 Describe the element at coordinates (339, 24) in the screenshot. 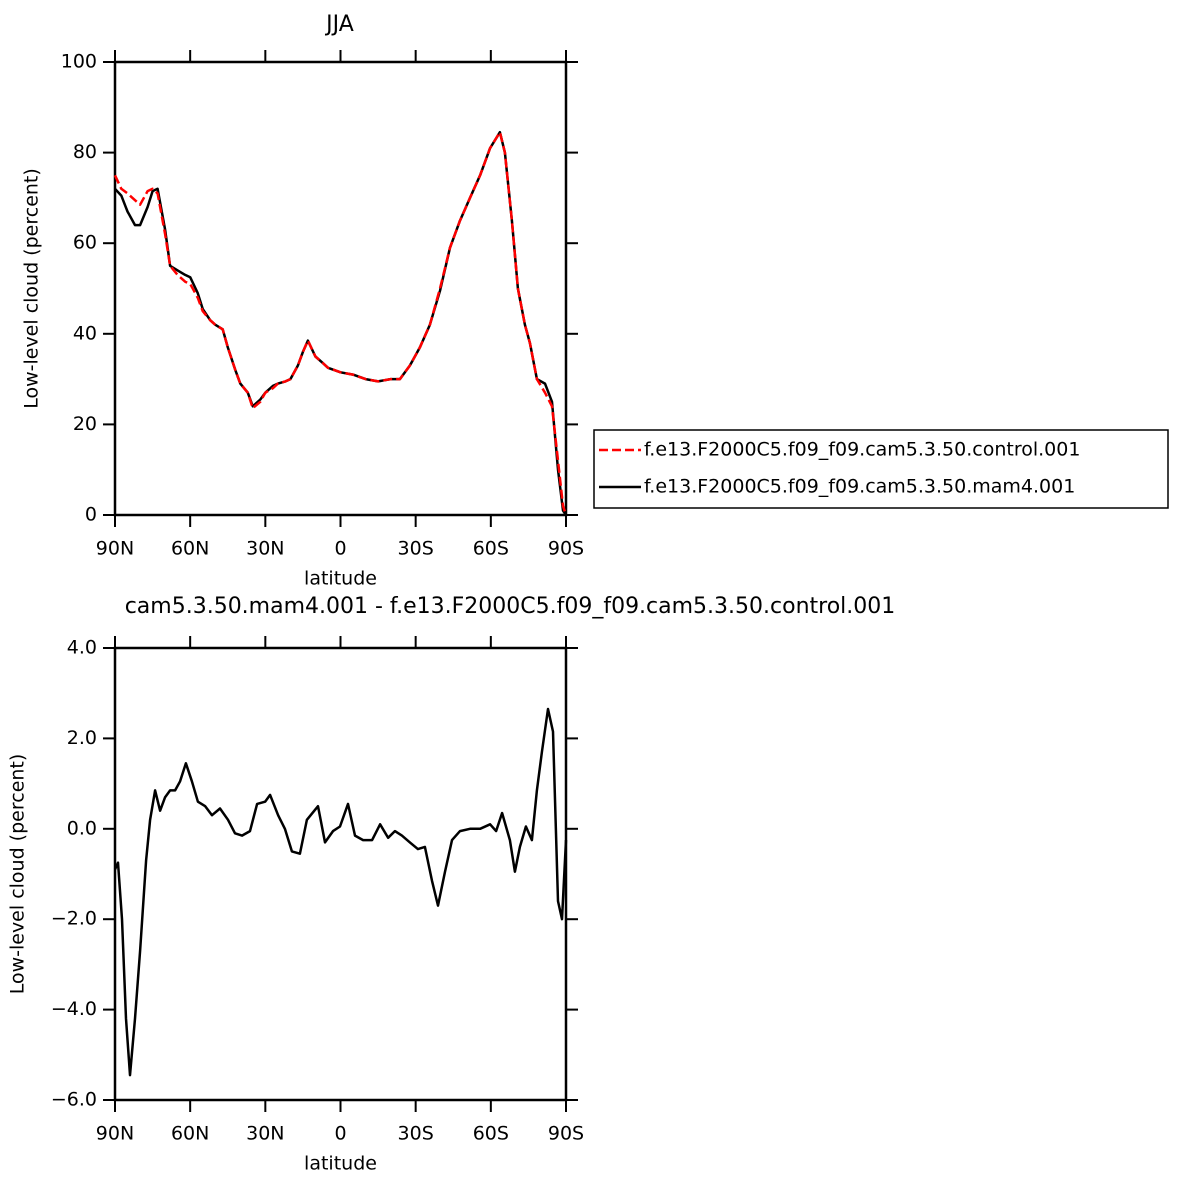

I see `chart-title: JJA` at that location.